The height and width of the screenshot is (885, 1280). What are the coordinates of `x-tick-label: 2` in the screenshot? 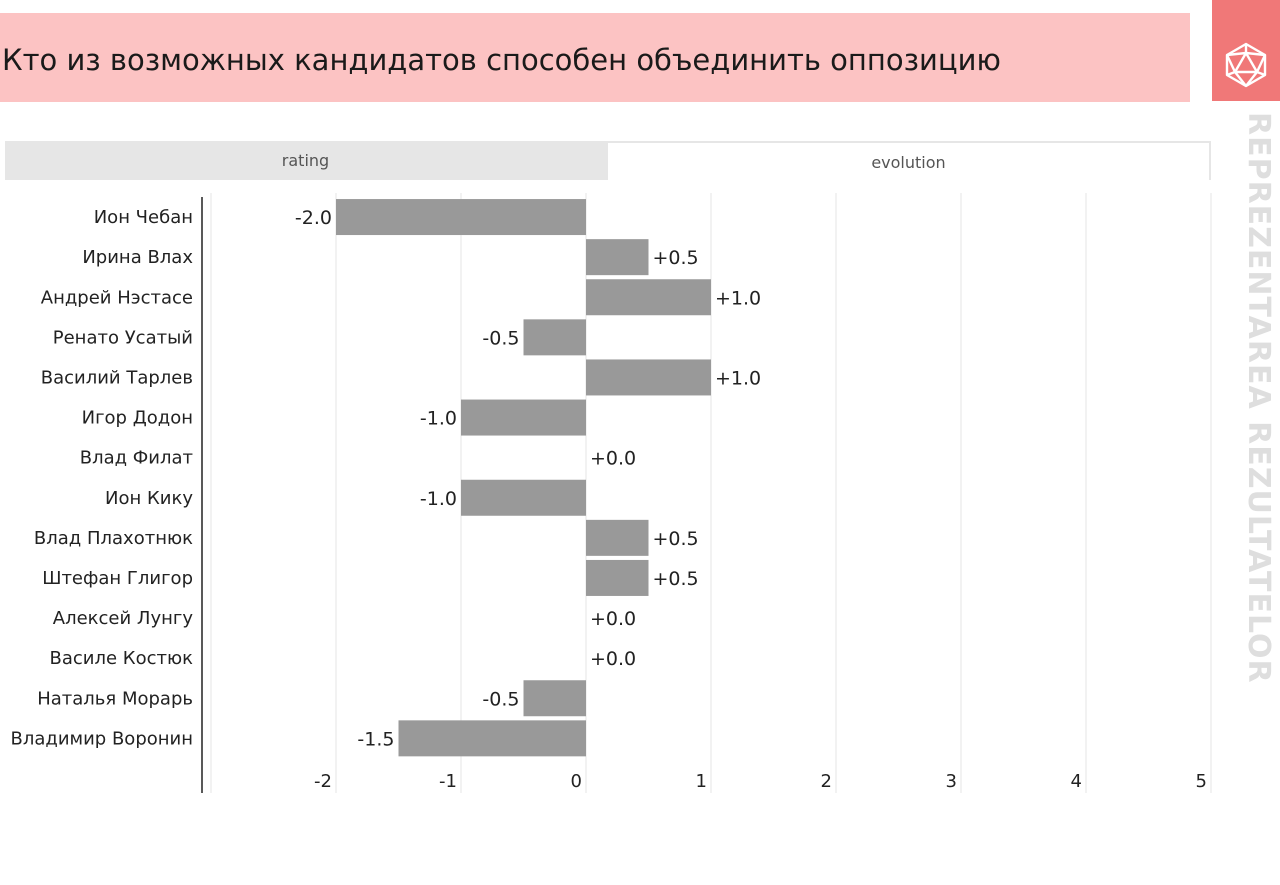 It's located at (826, 781).